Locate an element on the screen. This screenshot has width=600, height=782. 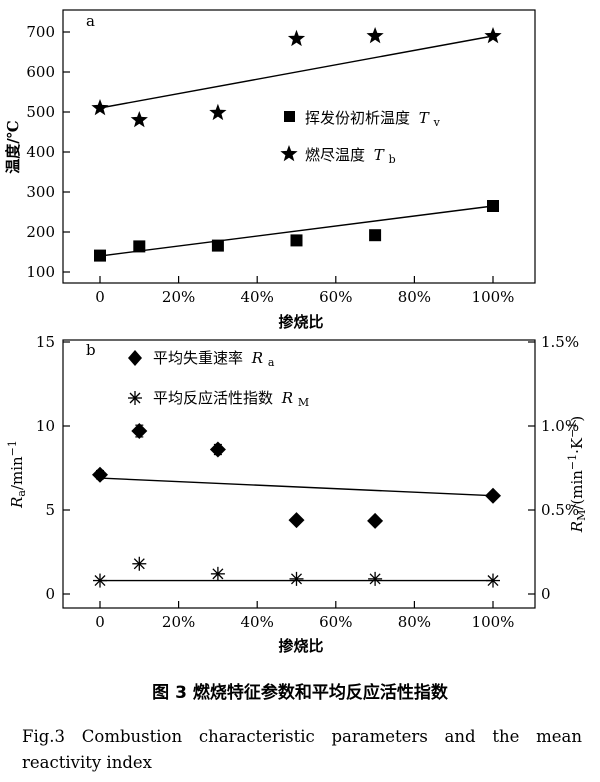
panel-a-ytick-label: 700 is located at coordinates (40, 32).